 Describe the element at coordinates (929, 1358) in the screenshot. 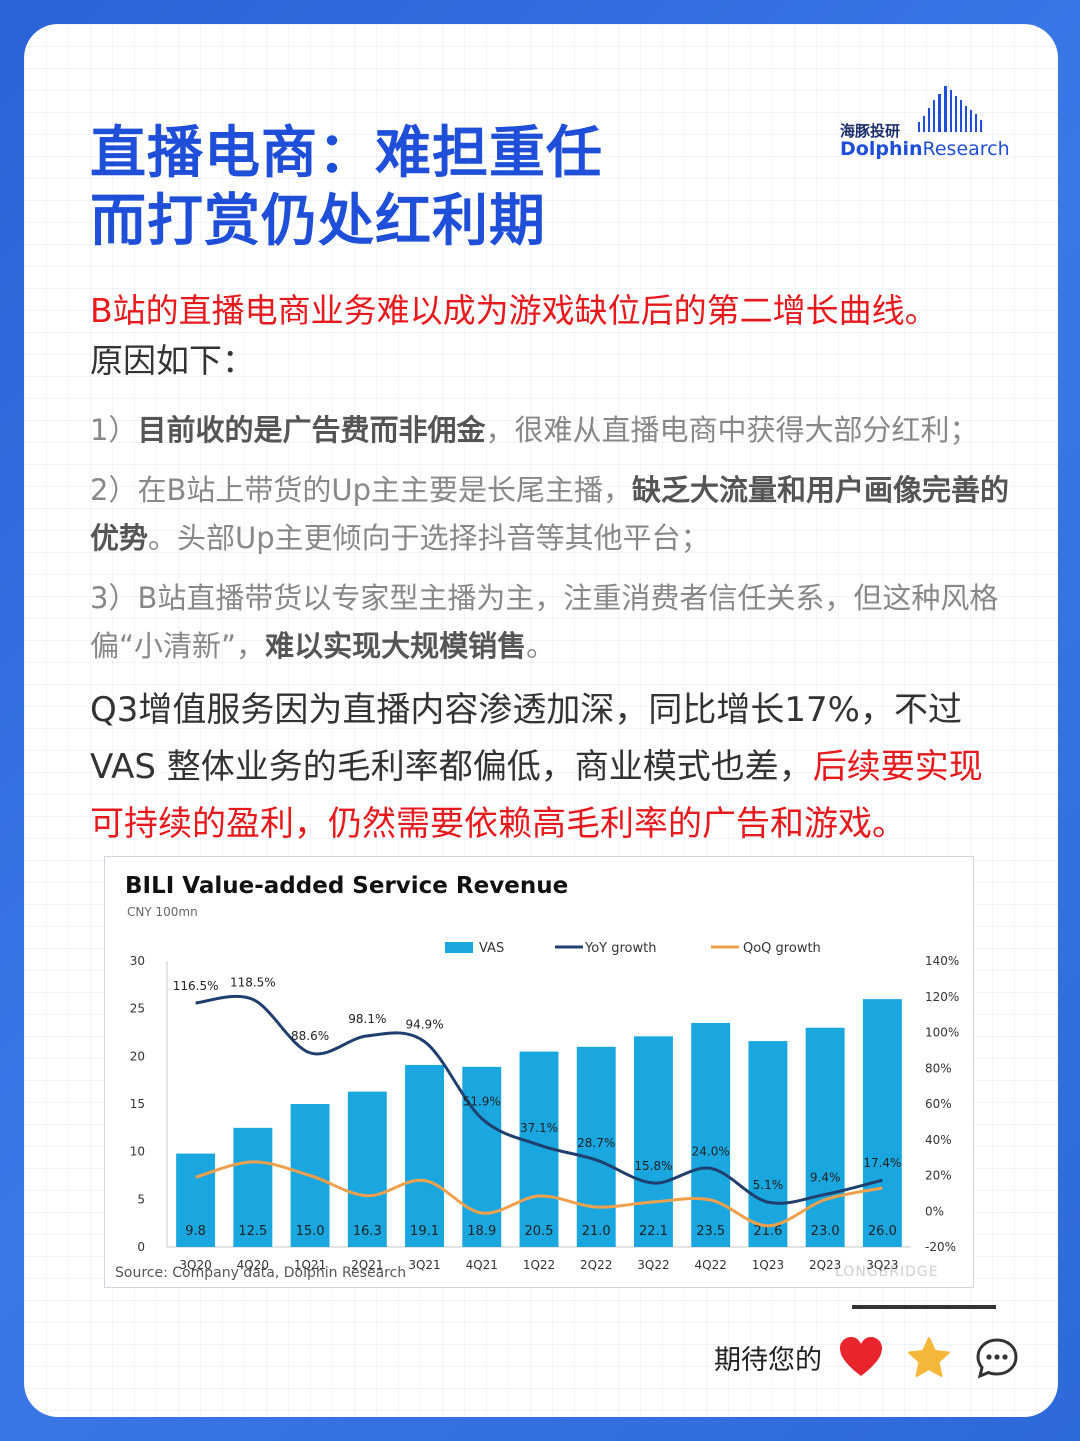

I see `star-icon` at that location.